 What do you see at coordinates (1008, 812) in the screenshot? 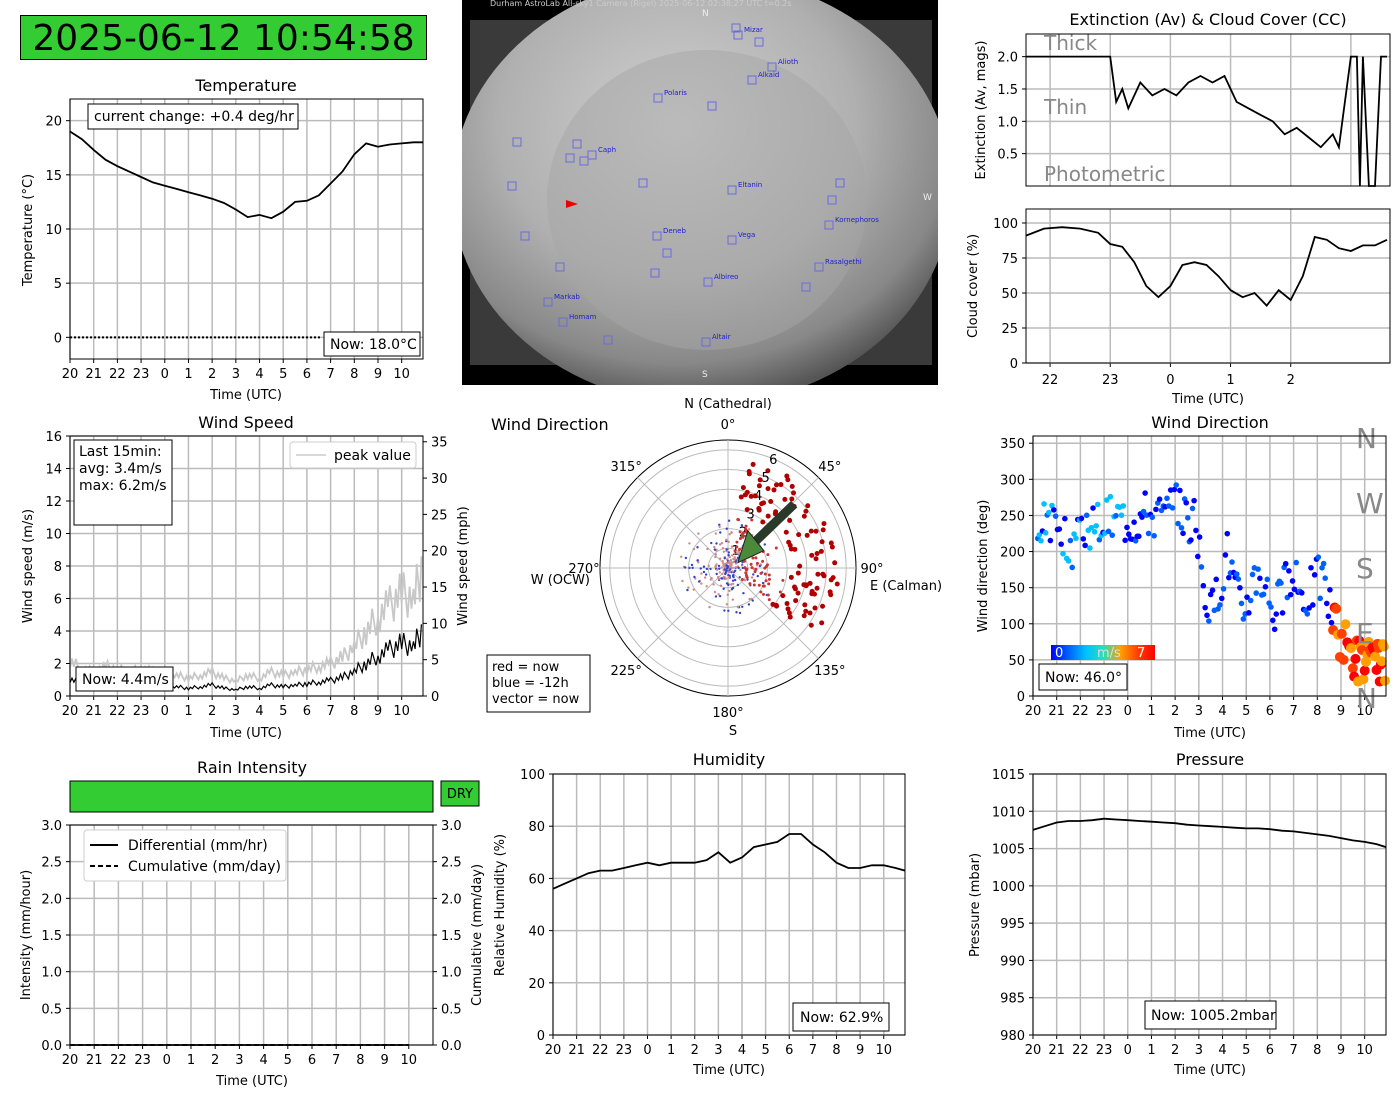
I see `tick-label-y: 1010` at bounding box center [1008, 812].